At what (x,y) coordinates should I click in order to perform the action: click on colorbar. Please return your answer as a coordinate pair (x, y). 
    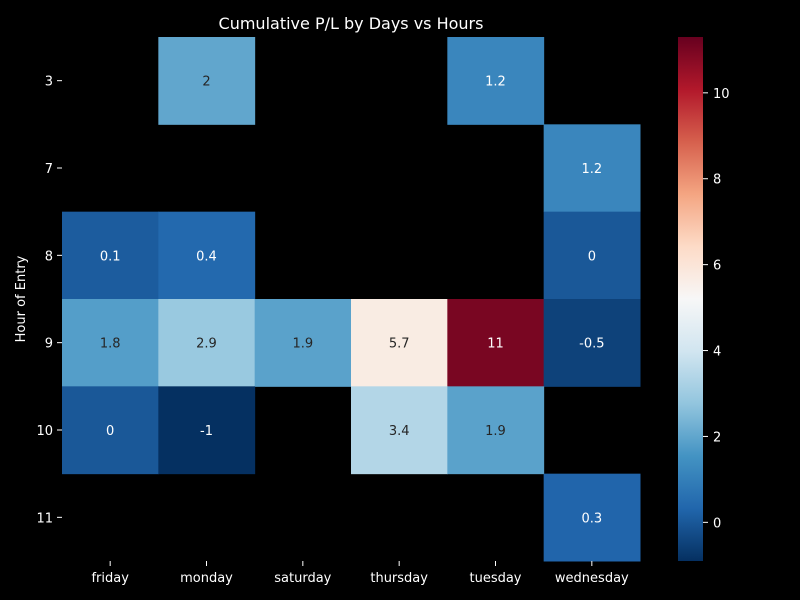
    Looking at the image, I should click on (690, 299).